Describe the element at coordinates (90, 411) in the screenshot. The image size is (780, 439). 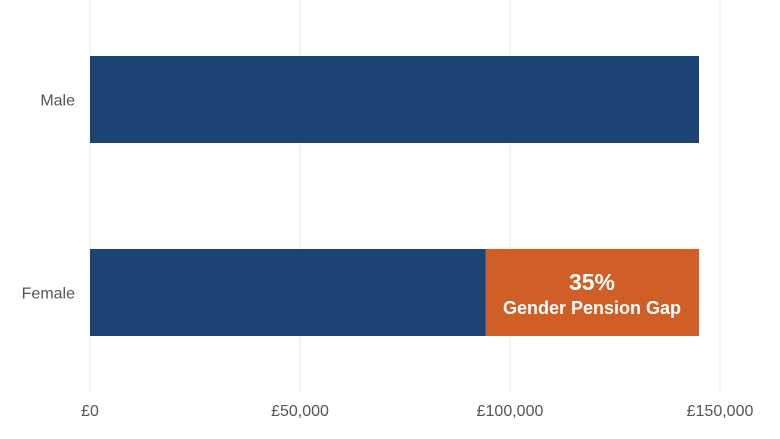
I see `x-tick-label: £0` at that location.